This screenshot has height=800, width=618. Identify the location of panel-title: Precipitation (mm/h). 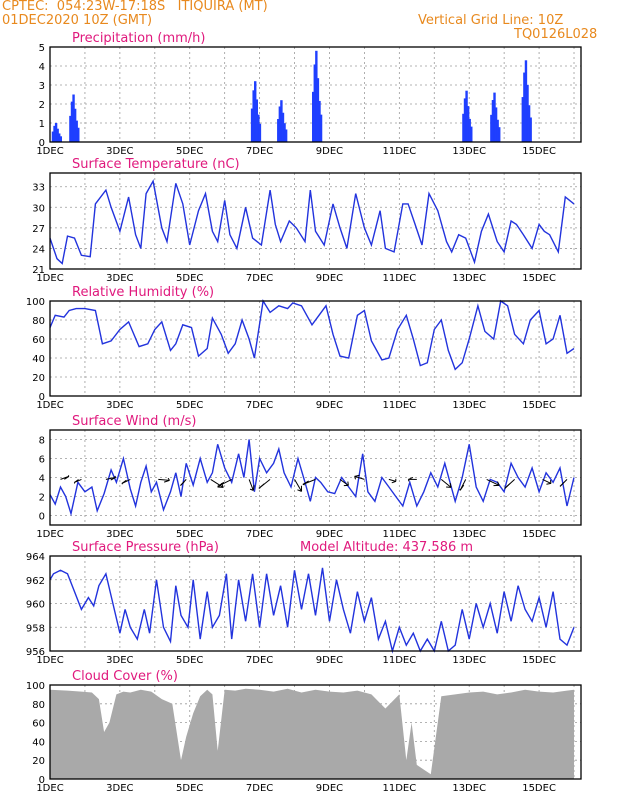
(138, 38).